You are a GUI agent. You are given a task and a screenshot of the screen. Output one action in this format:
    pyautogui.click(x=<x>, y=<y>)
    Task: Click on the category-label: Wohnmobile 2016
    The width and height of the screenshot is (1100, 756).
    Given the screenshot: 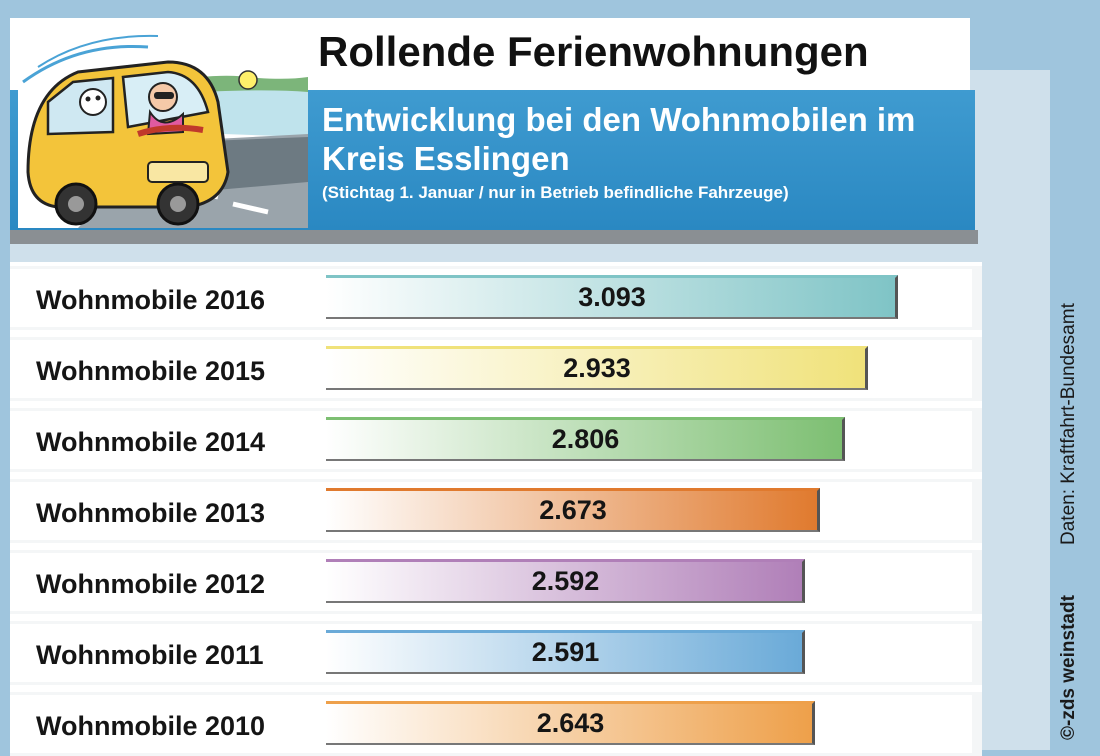 What is the action you would take?
    pyautogui.click(x=151, y=300)
    